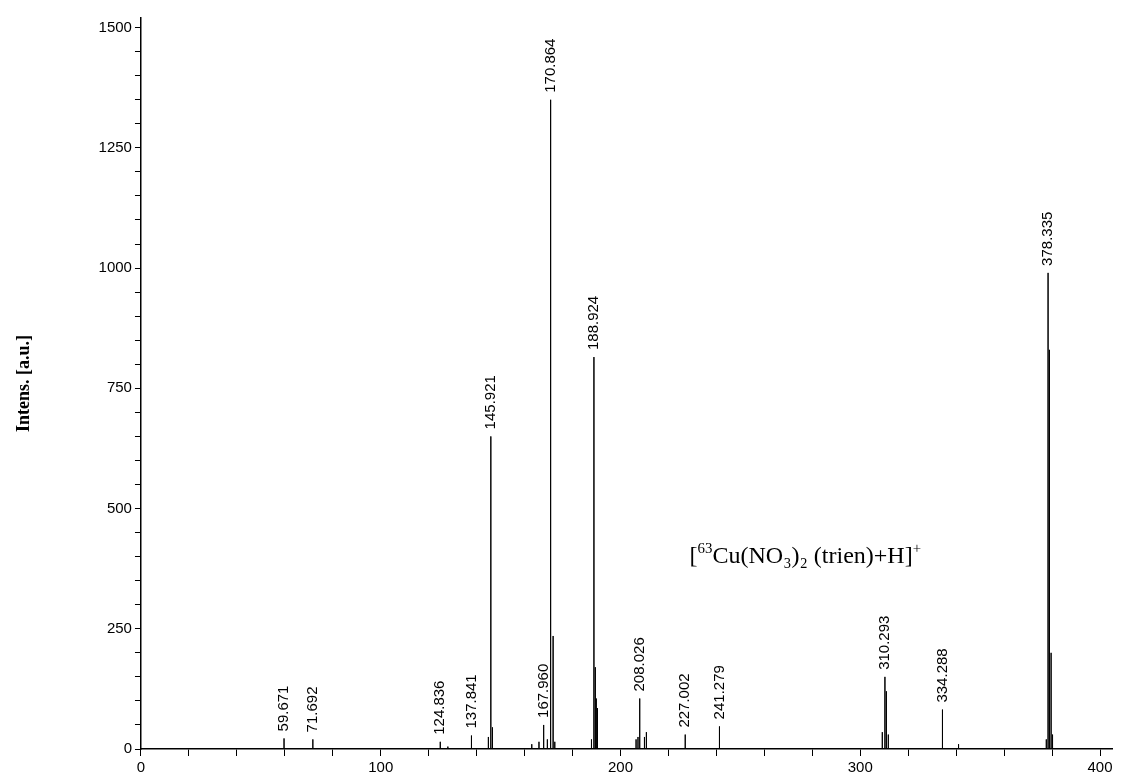 The image size is (1126, 780). Describe the element at coordinates (860, 767) in the screenshot. I see `x-tick-label: 300` at that location.